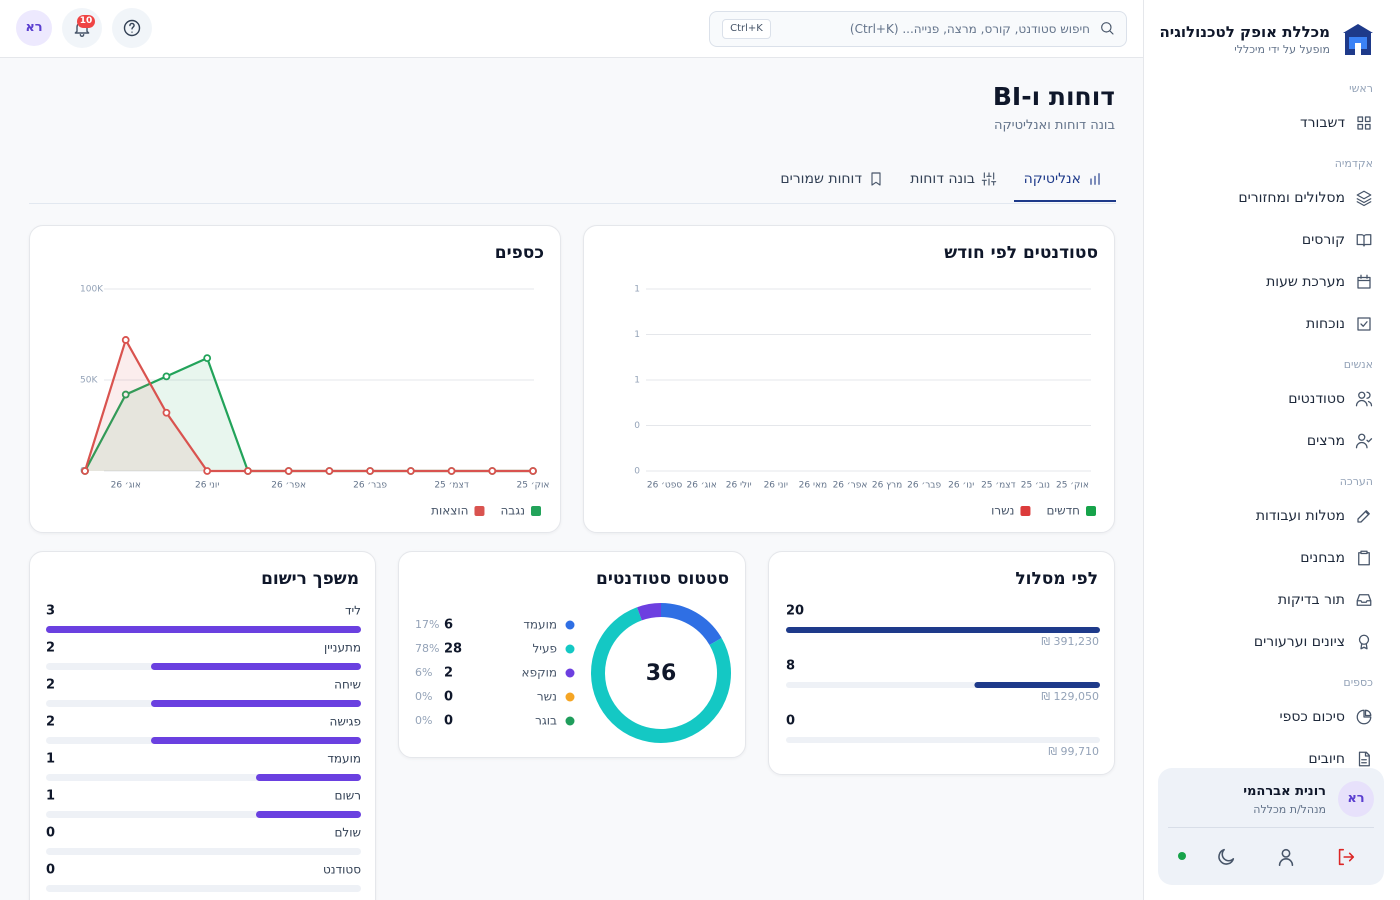 The image size is (1400, 900). What do you see at coordinates (1291, 198) in the screenshot?
I see `nav-item: מסלולים ומחזורים` at bounding box center [1291, 198].